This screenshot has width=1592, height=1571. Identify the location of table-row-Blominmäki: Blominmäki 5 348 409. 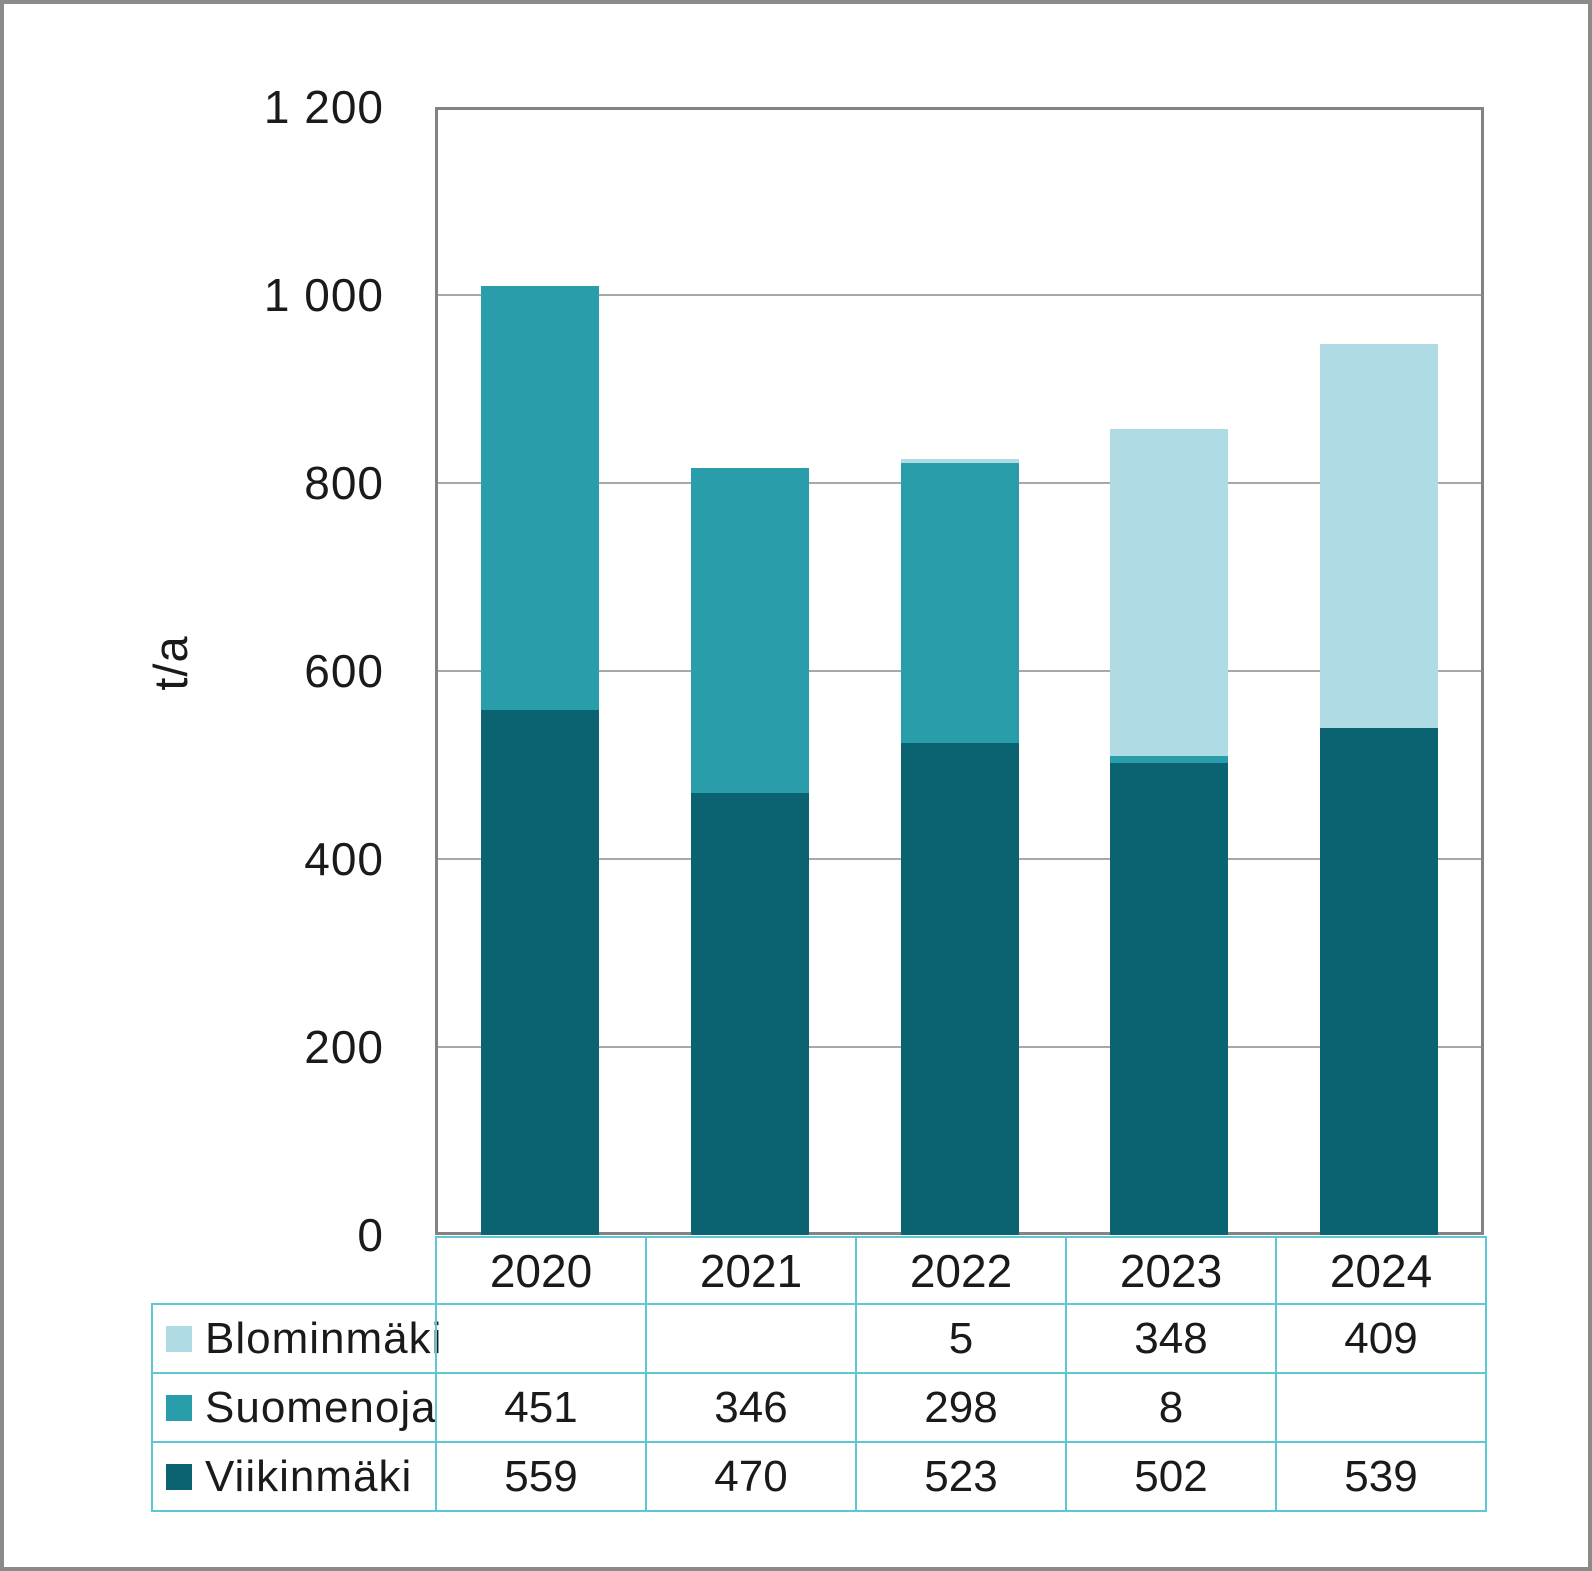
(819, 1338).